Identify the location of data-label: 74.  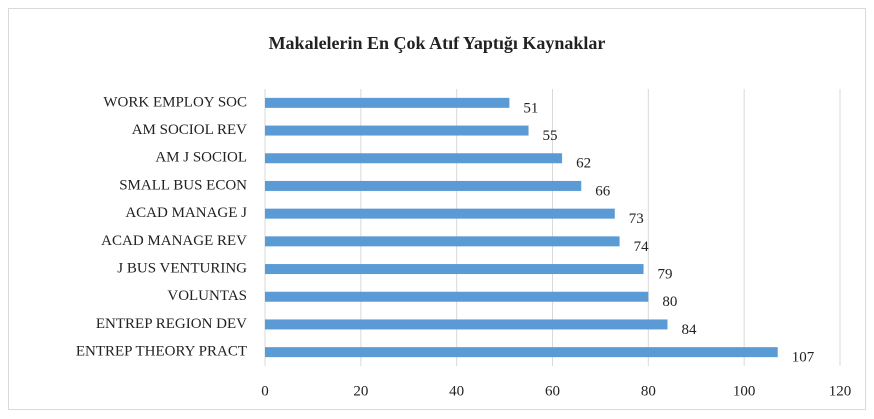
(642, 247).